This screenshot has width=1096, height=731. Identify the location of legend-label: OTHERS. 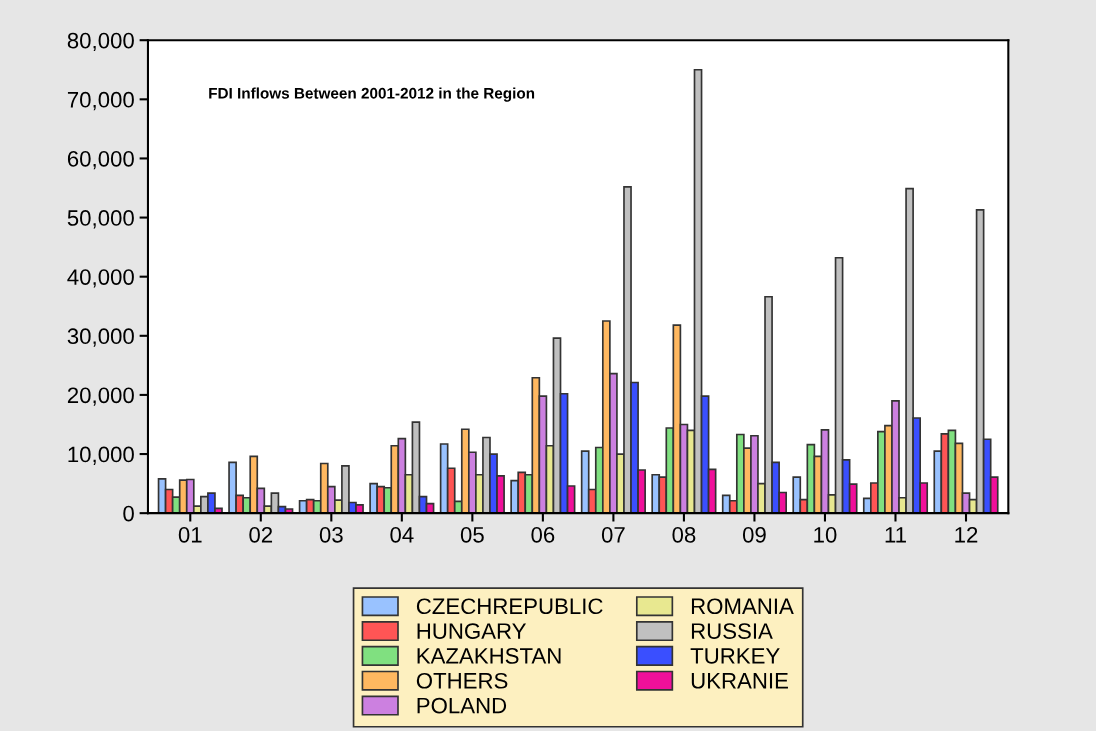
(462, 680).